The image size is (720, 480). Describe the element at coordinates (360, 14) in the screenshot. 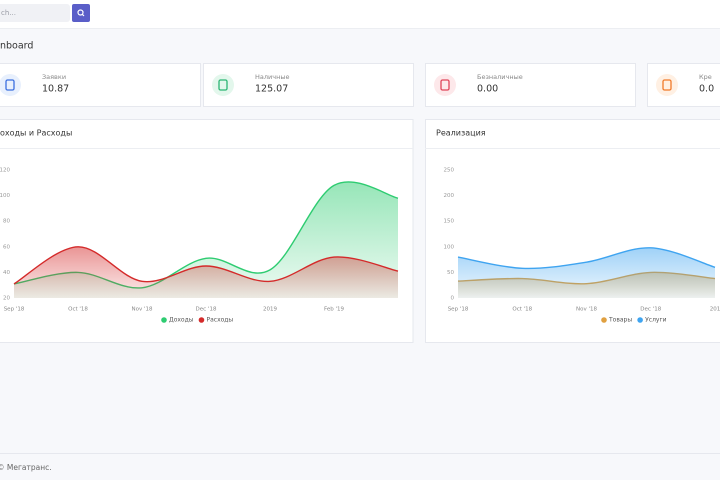

I see `top-bar` at that location.